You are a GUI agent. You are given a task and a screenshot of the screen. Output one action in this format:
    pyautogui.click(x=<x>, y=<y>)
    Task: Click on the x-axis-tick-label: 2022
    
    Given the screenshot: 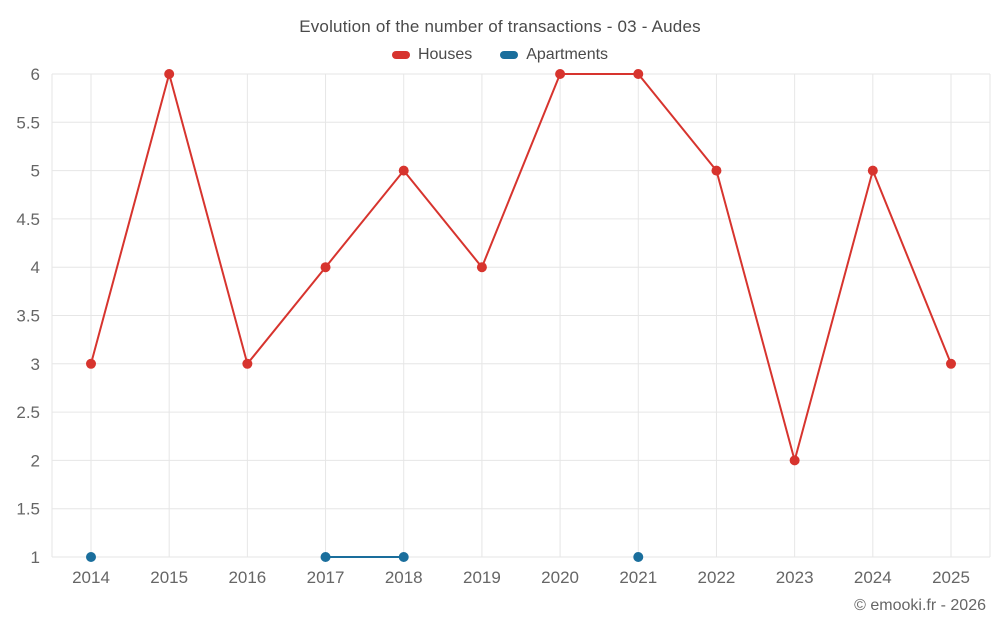 What is the action you would take?
    pyautogui.click(x=717, y=577)
    